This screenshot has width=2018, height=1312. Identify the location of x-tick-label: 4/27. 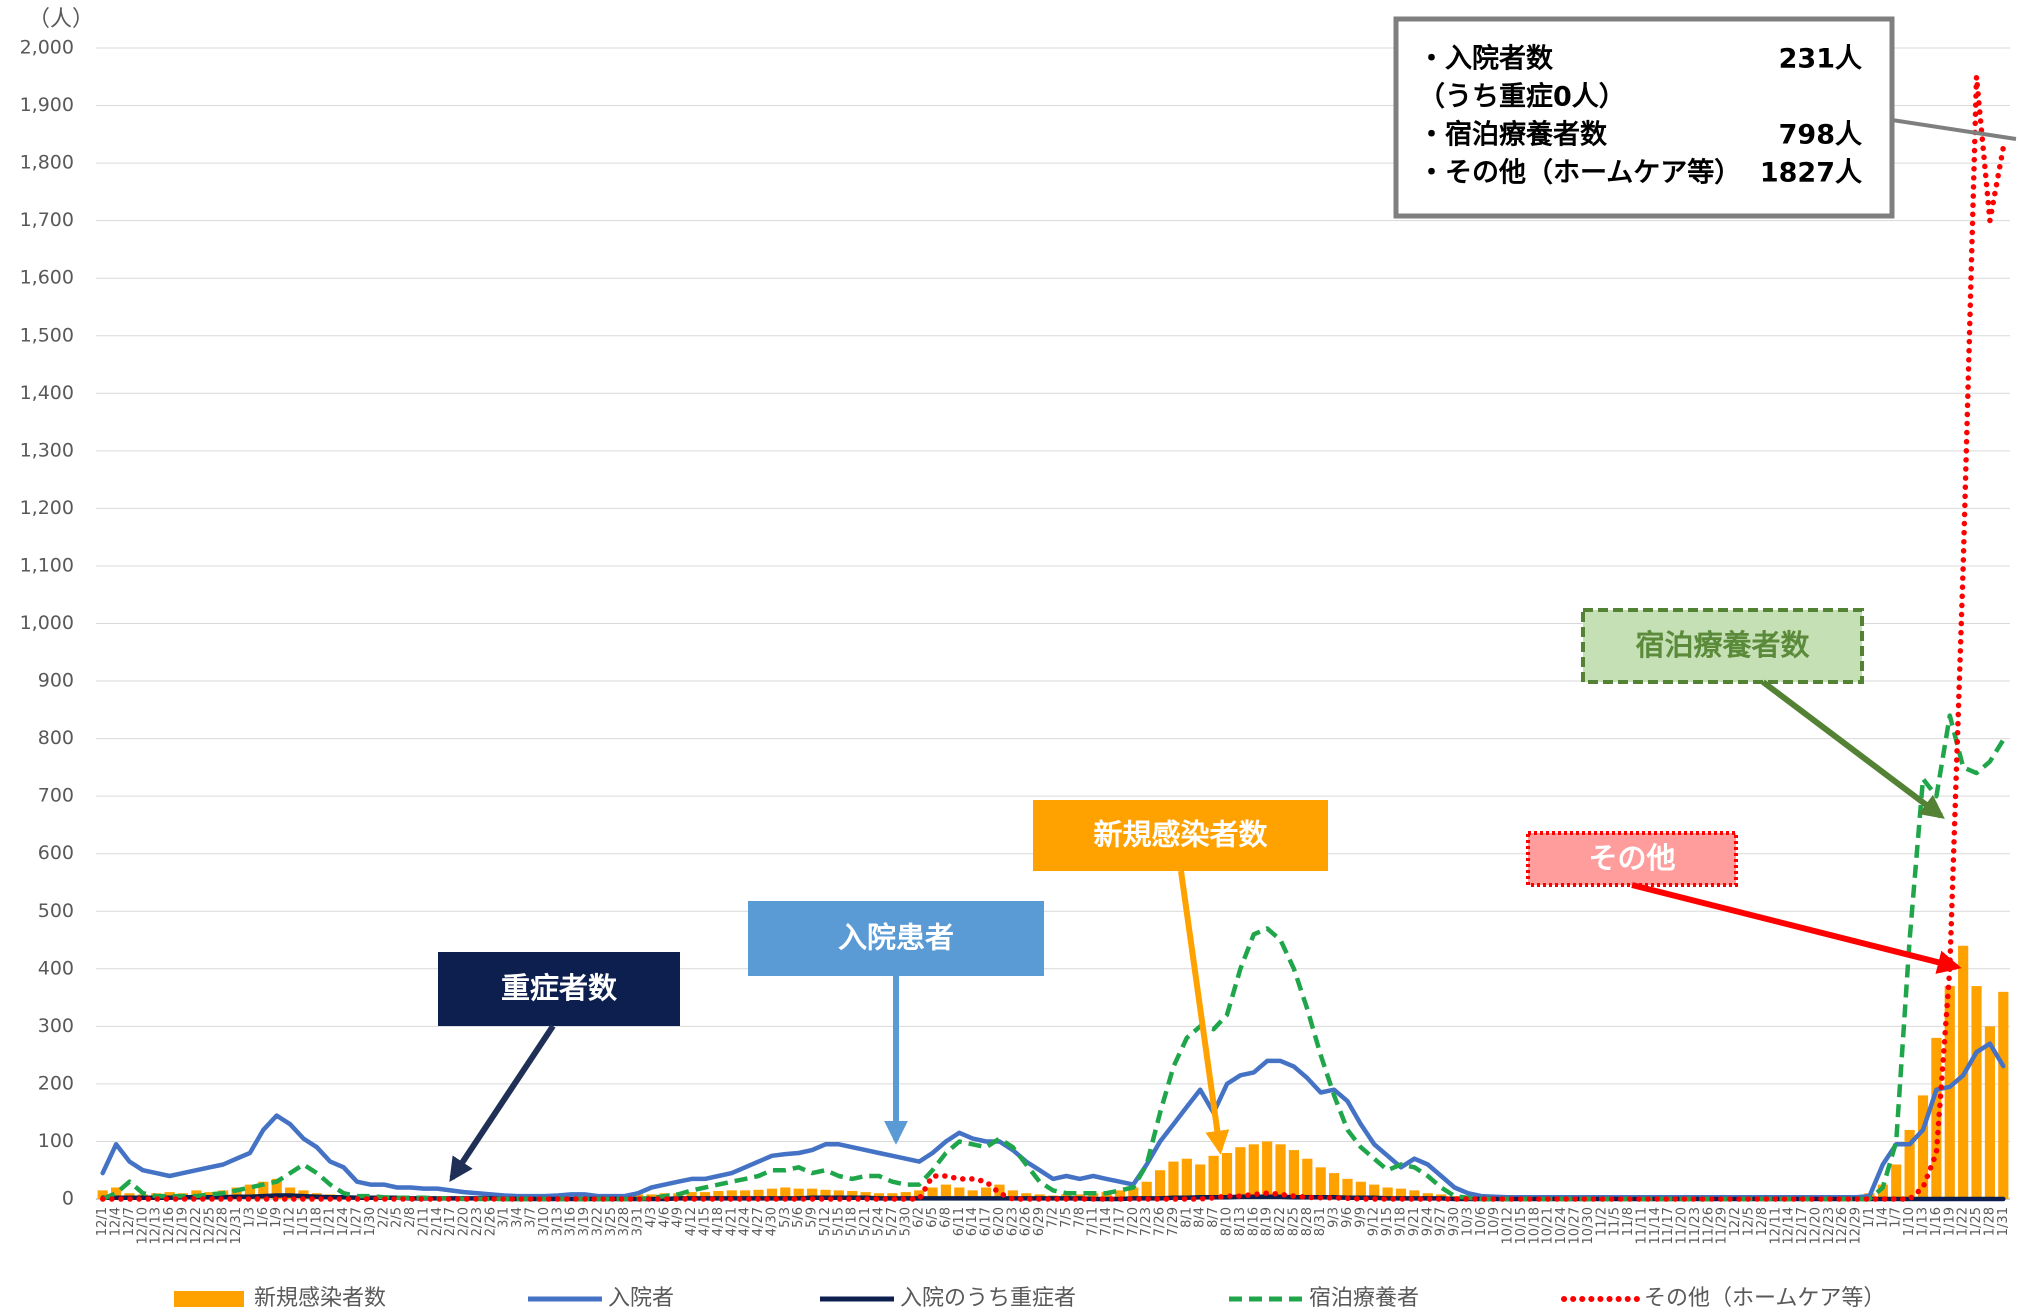
(758, 1221).